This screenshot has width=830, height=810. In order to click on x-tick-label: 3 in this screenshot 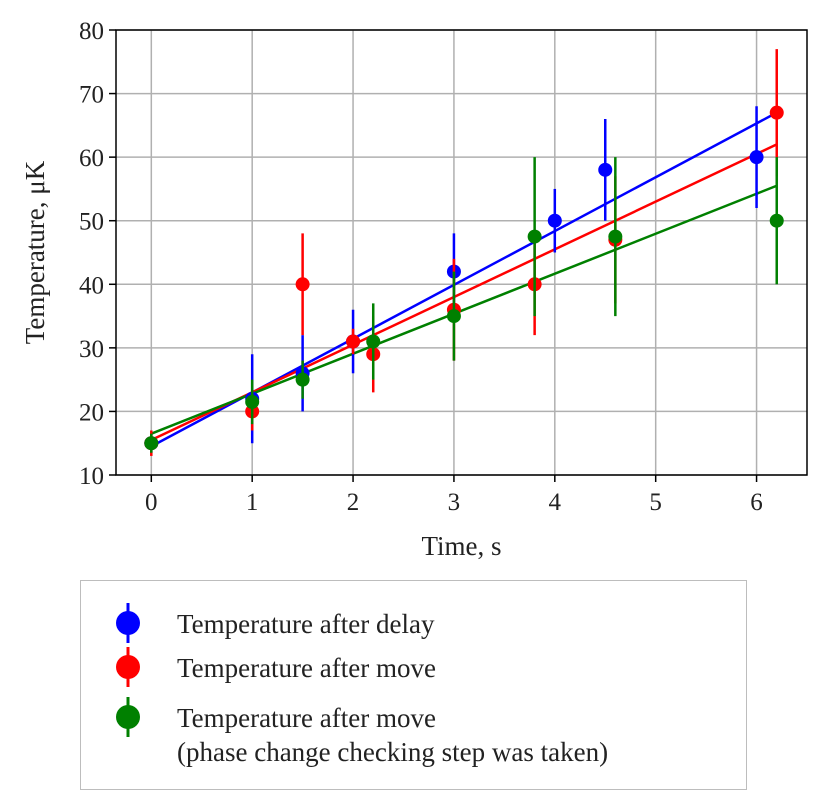, I will do `click(454, 502)`.